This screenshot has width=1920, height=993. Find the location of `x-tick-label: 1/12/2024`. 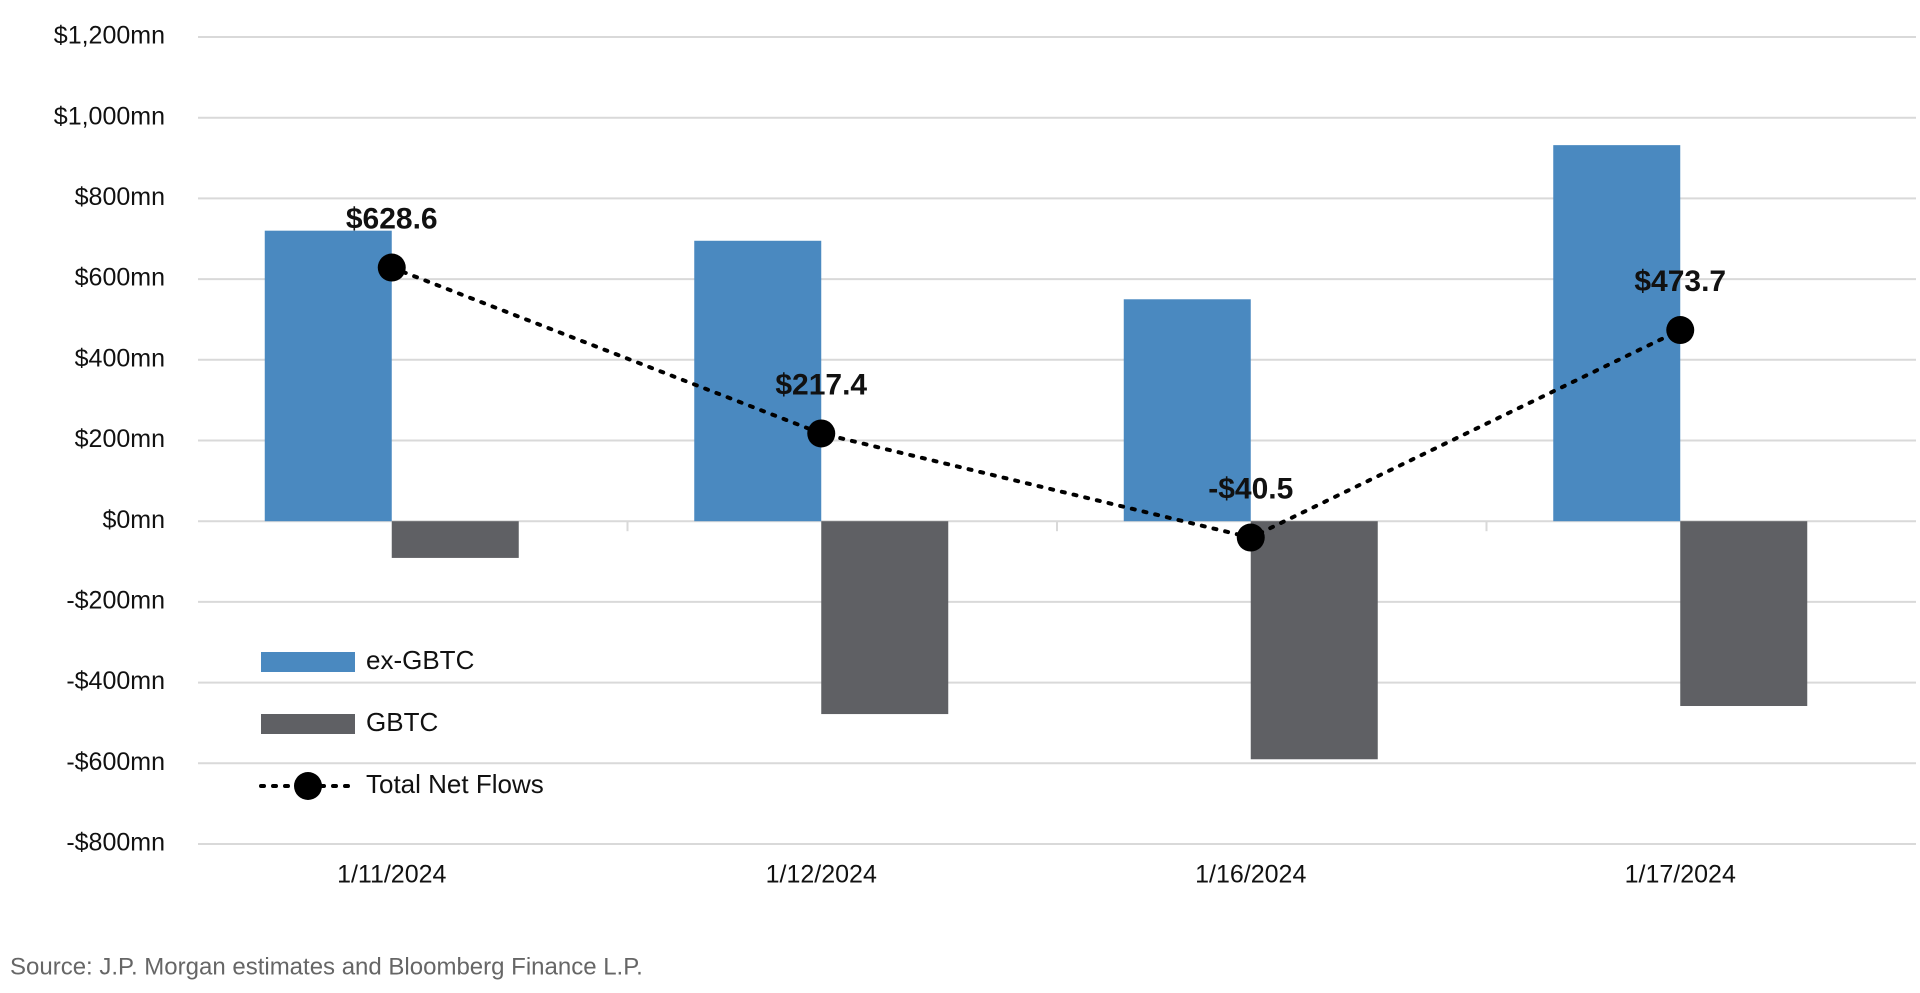

x-tick-label: 1/12/2024 is located at coordinates (821, 875).